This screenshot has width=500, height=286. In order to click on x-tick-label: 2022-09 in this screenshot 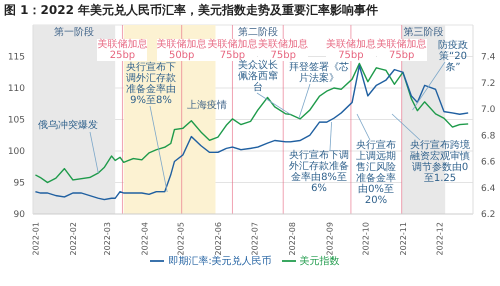, I will do `click(329, 239)`.